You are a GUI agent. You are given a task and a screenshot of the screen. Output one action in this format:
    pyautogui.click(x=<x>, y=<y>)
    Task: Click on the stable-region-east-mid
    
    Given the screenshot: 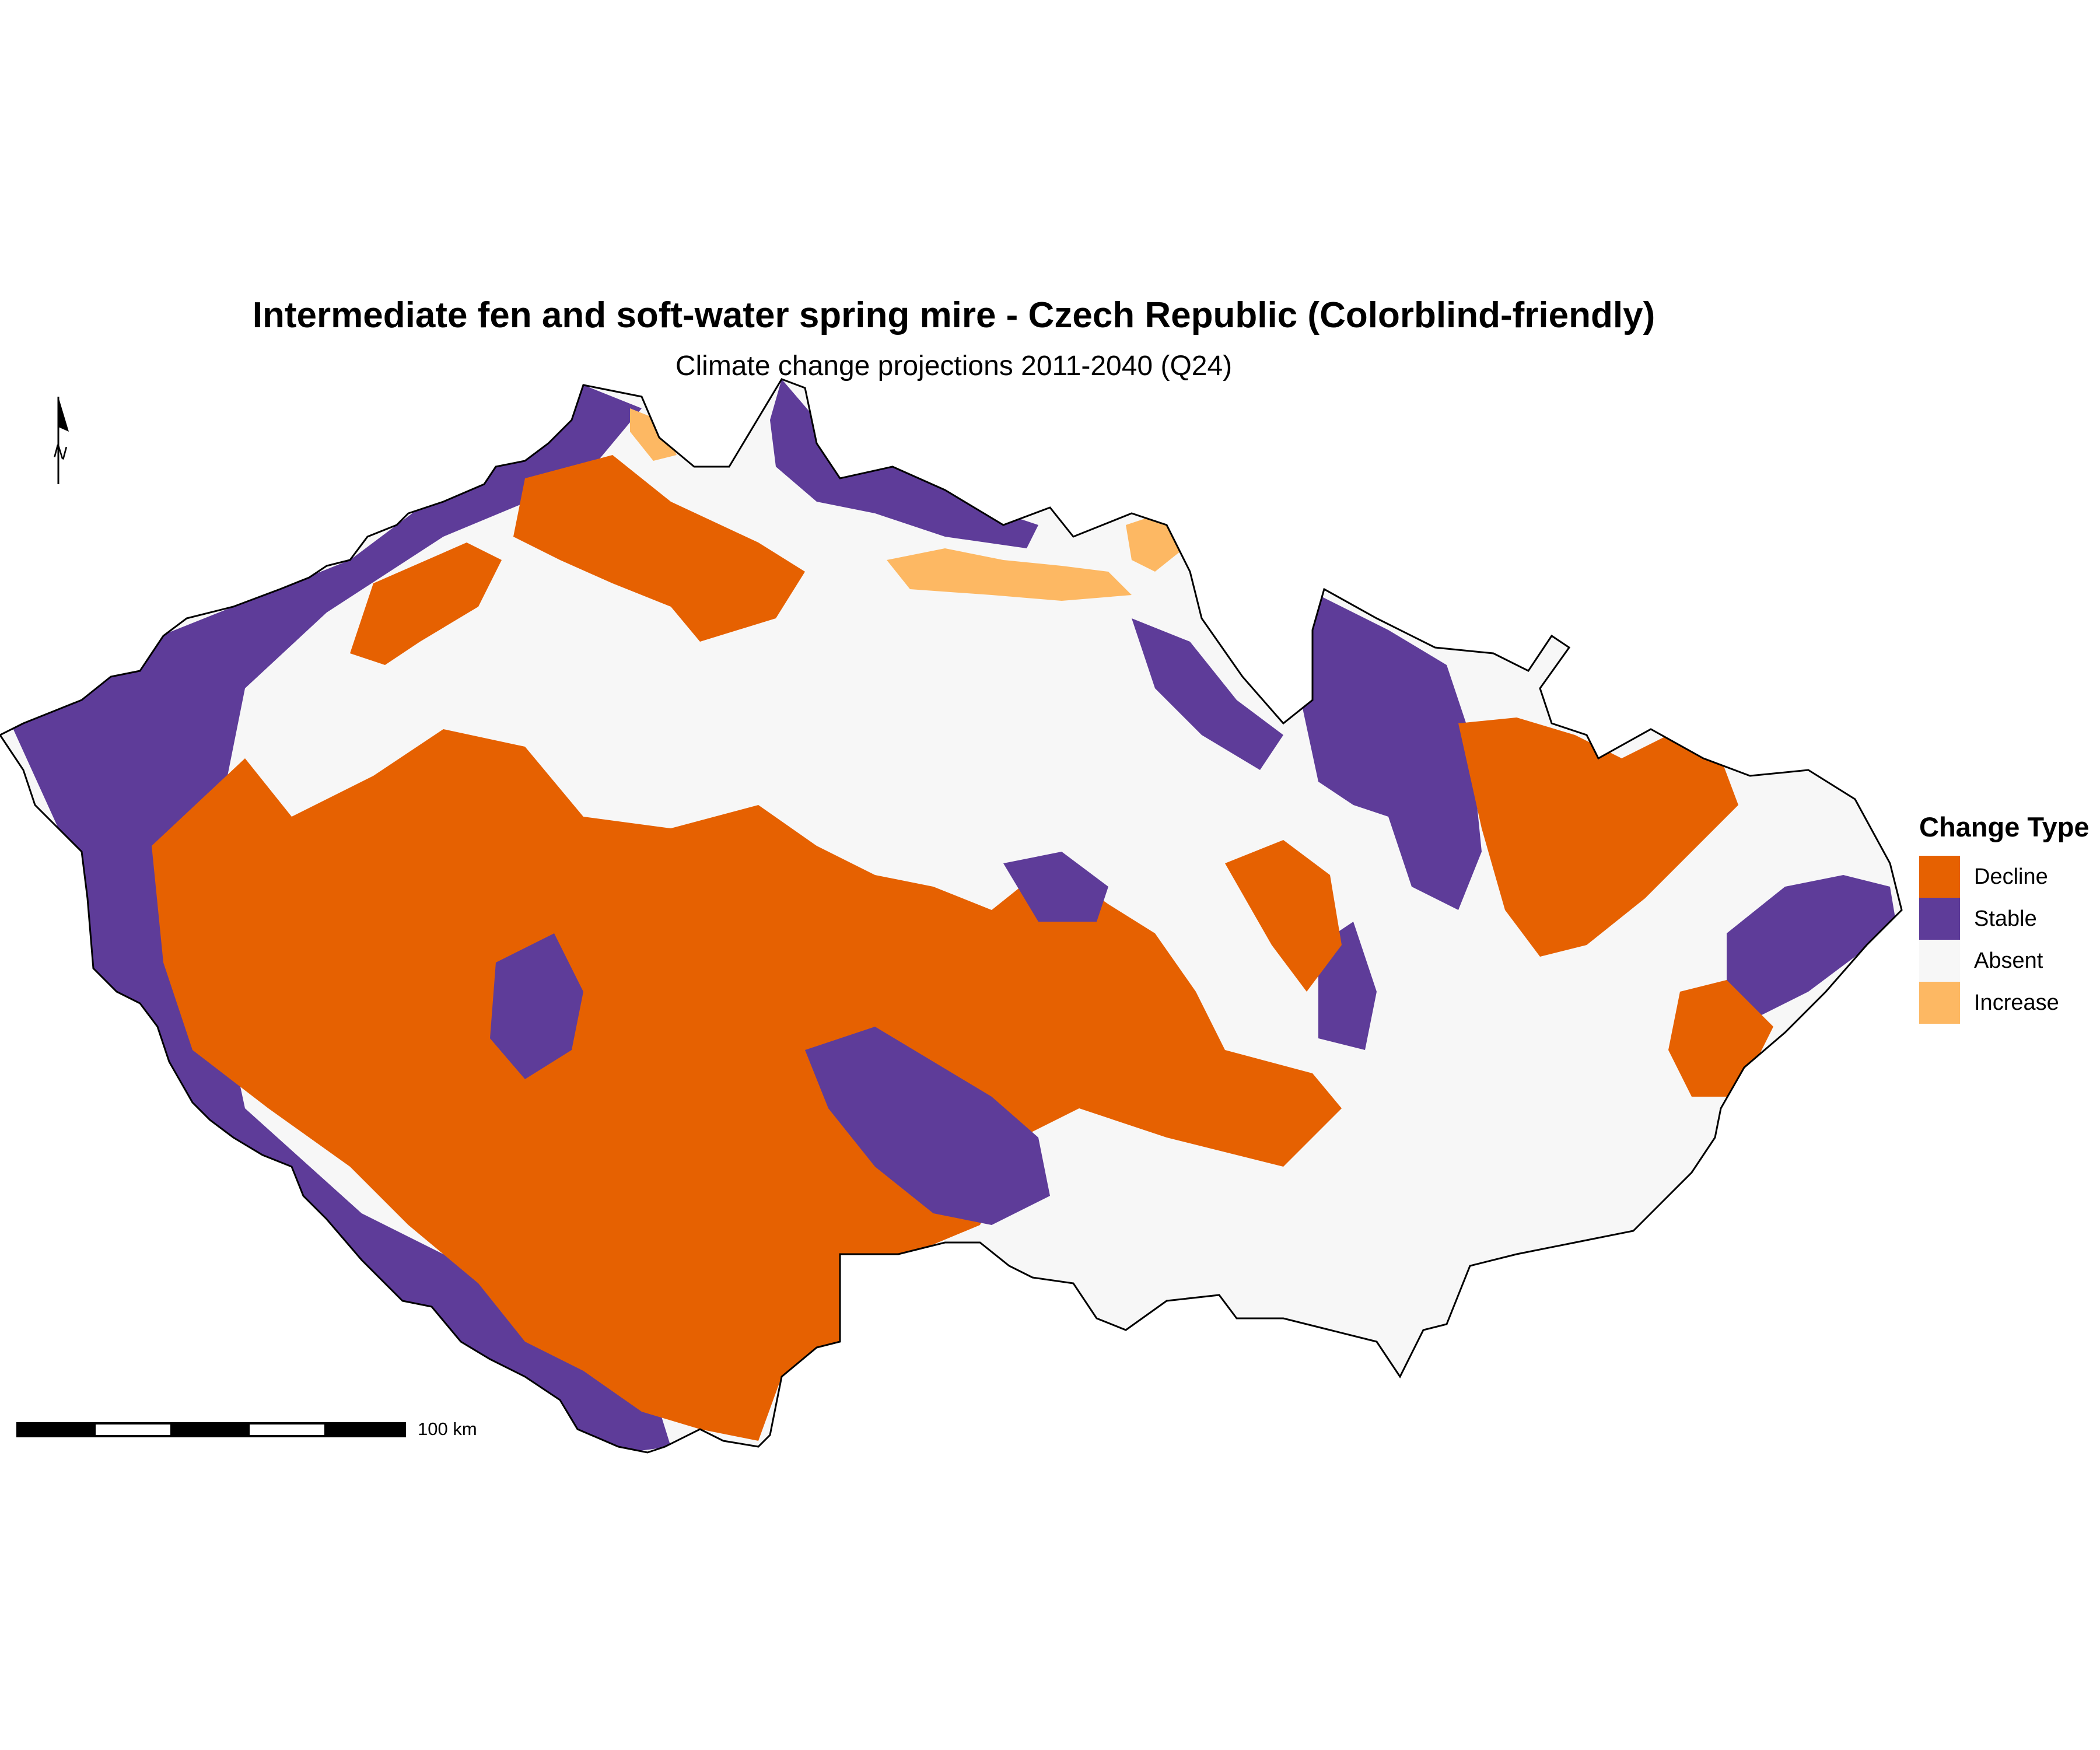 What is the action you would take?
    pyautogui.click(x=1055, y=887)
    